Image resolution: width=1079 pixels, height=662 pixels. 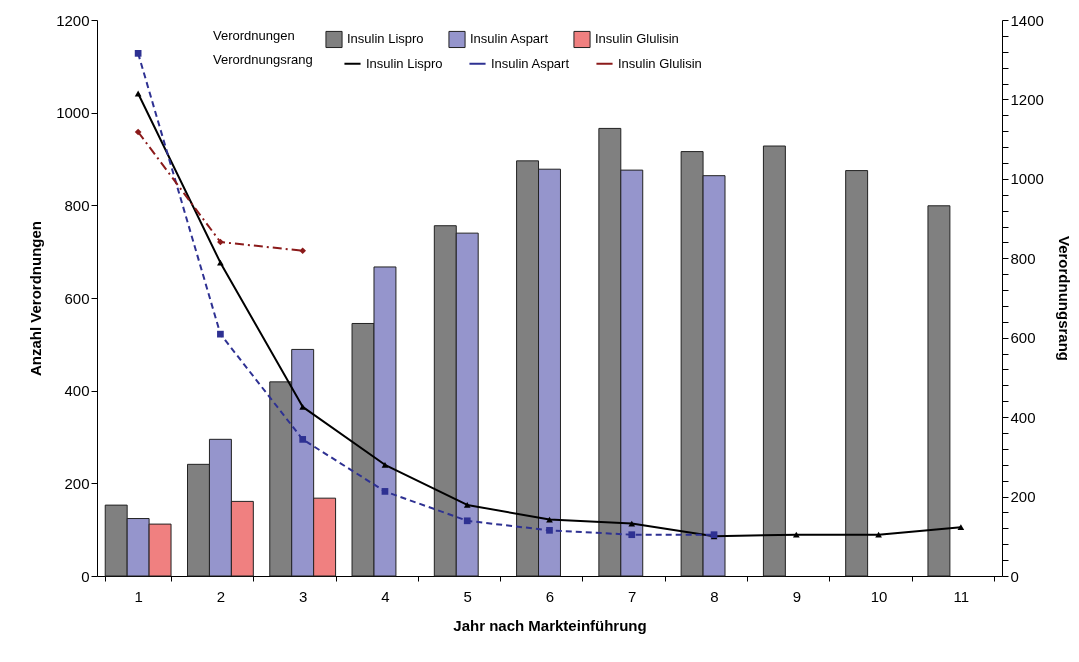 I want to click on y2-tick-label: 1200, so click(x=1027, y=99).